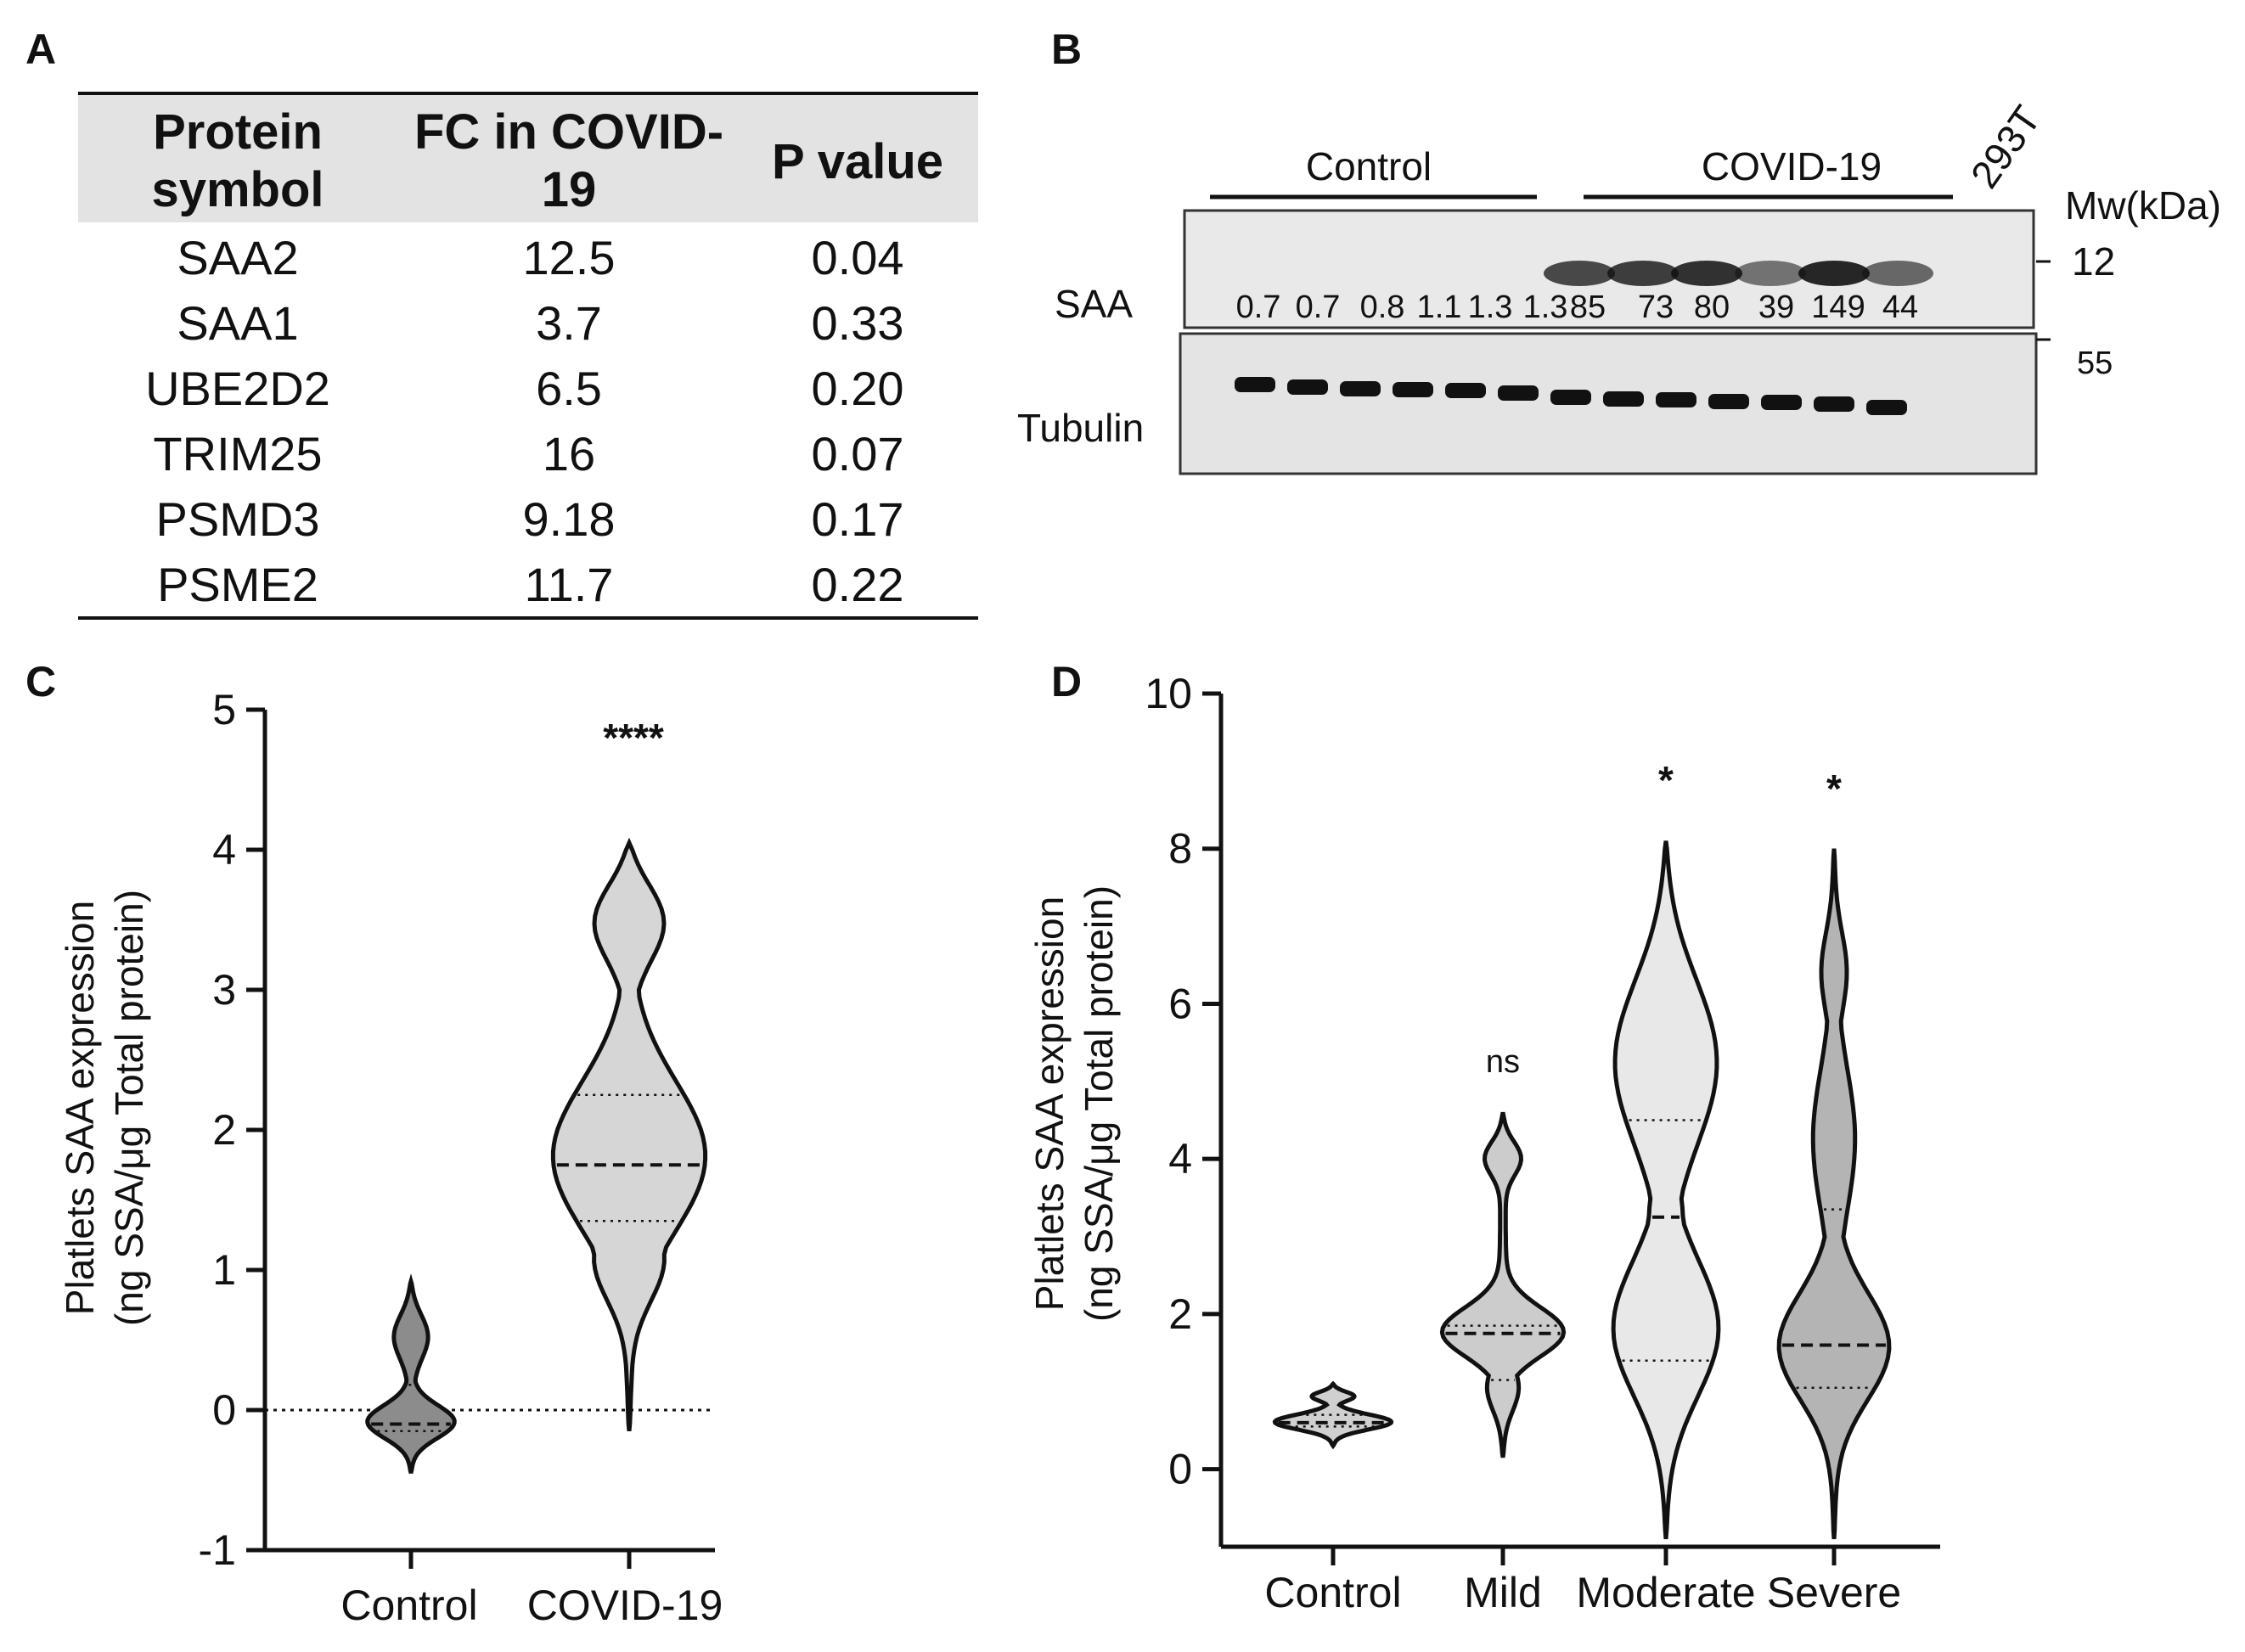 Image resolution: width=2245 pixels, height=1652 pixels. What do you see at coordinates (2095, 364) in the screenshot?
I see `mw-marker-55: 55` at bounding box center [2095, 364].